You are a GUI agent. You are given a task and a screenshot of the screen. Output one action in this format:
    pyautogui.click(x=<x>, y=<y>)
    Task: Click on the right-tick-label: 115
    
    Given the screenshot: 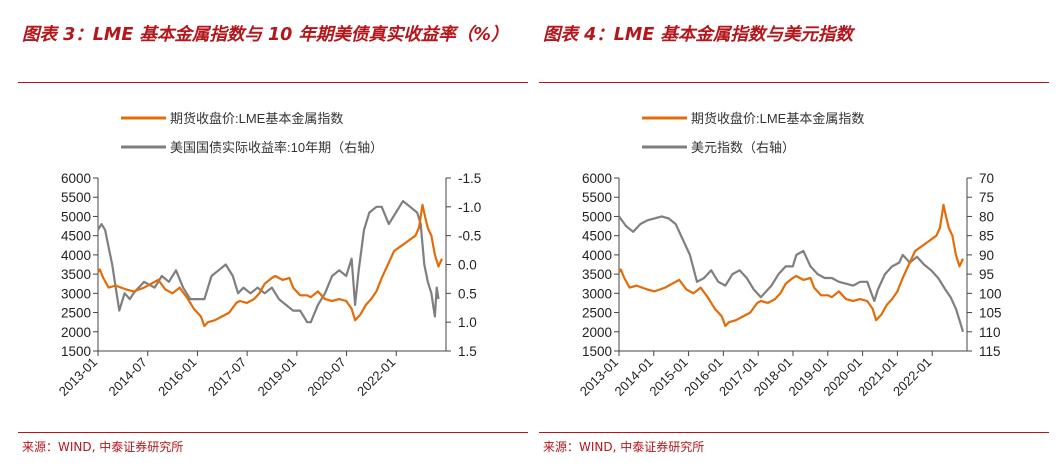 What is the action you would take?
    pyautogui.click(x=990, y=351)
    